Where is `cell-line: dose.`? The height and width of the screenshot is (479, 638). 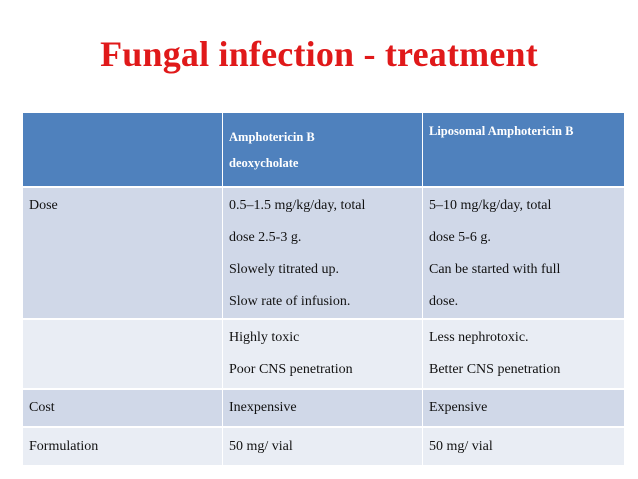
cell-line: dose. is located at coordinates (444, 301).